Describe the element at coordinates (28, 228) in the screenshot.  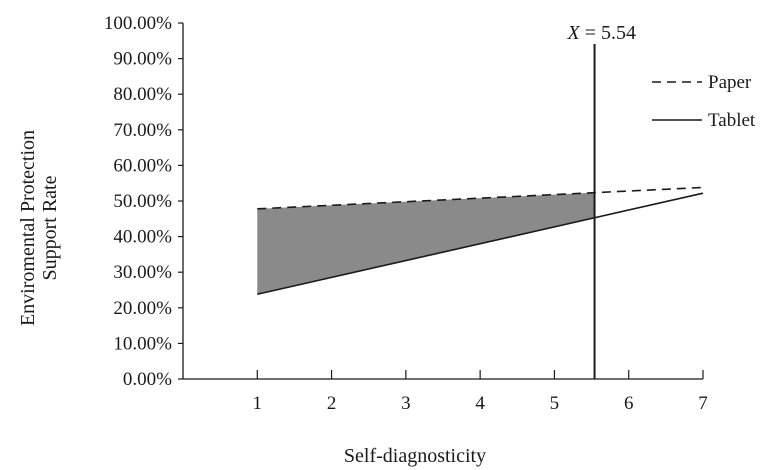
I see `y-axis-title-line-1: Enviromental Protection` at that location.